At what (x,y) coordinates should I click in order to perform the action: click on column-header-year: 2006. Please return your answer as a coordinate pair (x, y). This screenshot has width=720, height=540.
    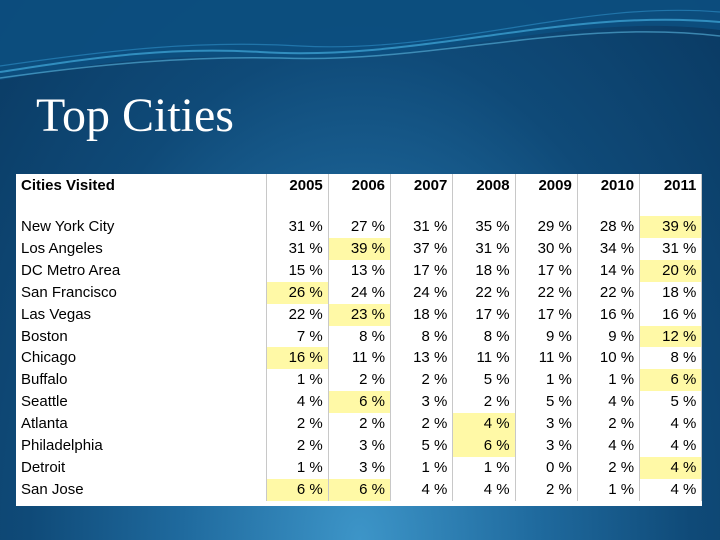
    Looking at the image, I should click on (360, 185).